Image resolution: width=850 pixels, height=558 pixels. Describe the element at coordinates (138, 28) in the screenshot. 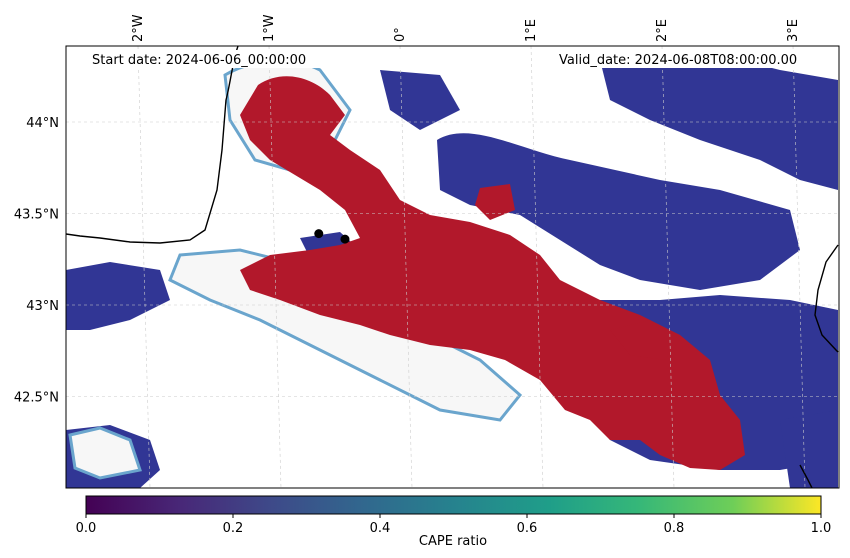

I see `lon-tick-label: 2°W` at that location.